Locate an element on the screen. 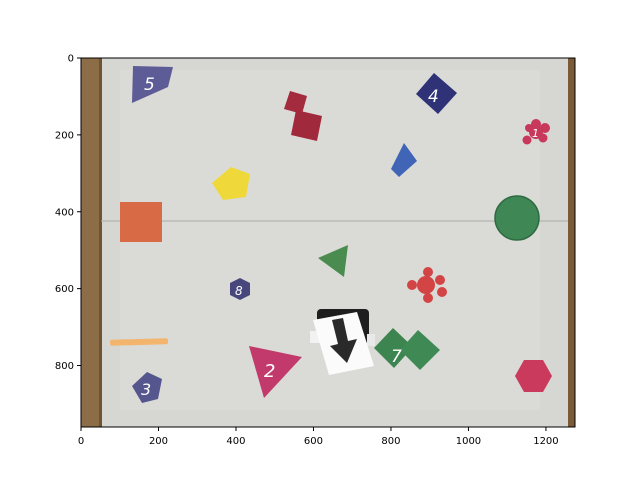 The height and width of the screenshot is (480, 640). x-tick-label: 1200 is located at coordinates (545, 441).